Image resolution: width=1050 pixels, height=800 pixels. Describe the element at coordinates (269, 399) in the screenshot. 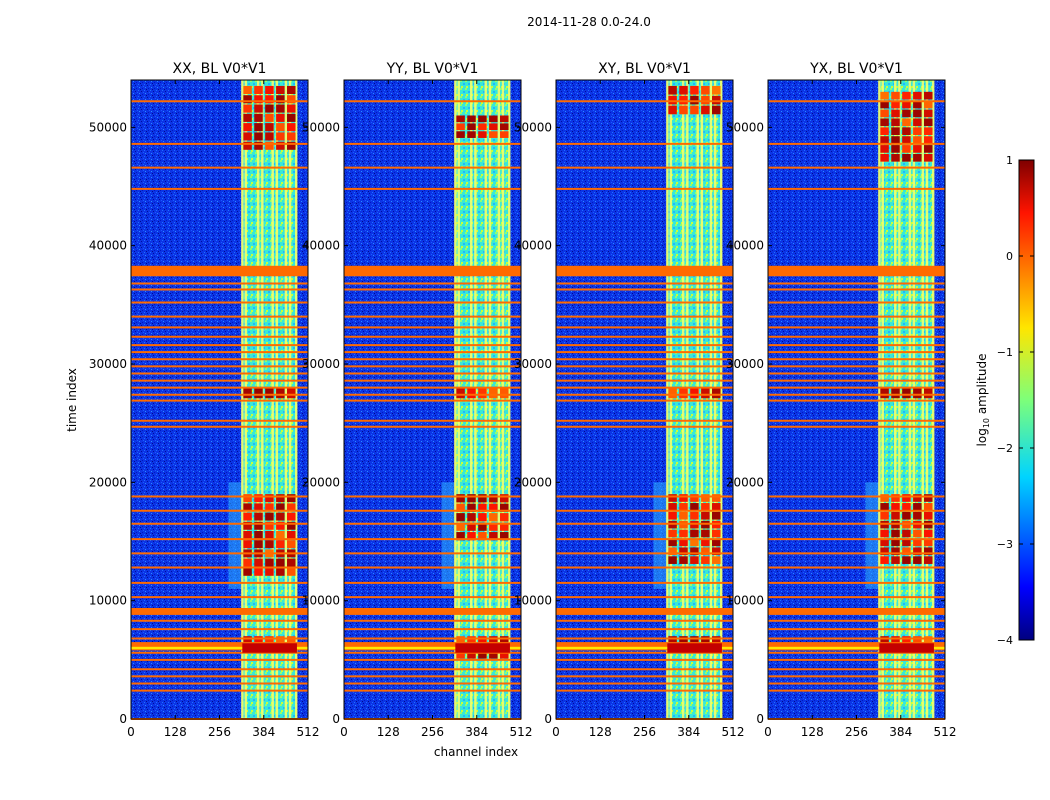

I see `bright-channel-band` at that location.